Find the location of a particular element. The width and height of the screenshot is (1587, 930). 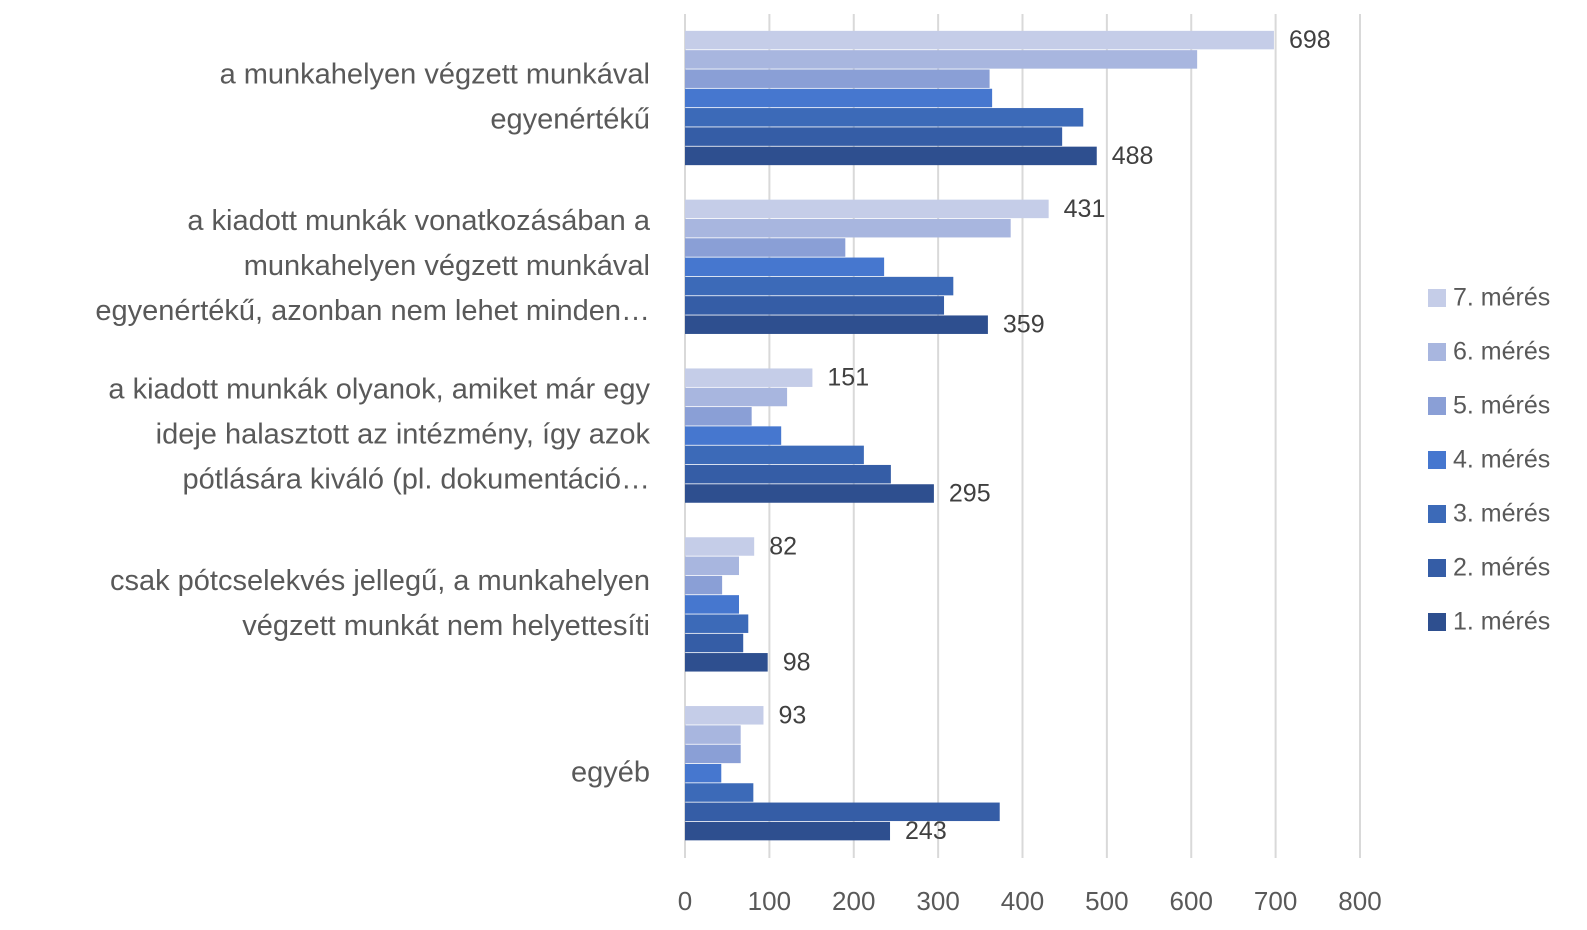

category-label: a munkahelyen végzett munkával is located at coordinates (435, 75).